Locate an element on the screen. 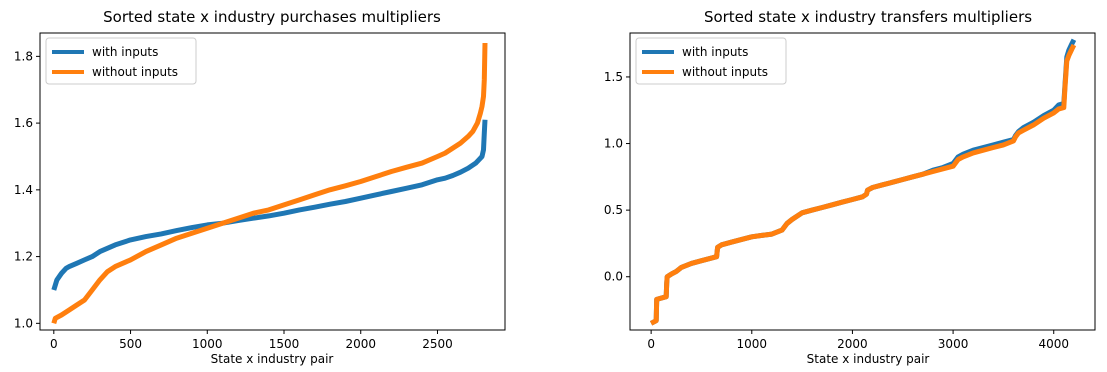 This screenshot has width=1107, height=372. x-tick-label: 1500 is located at coordinates (284, 344).